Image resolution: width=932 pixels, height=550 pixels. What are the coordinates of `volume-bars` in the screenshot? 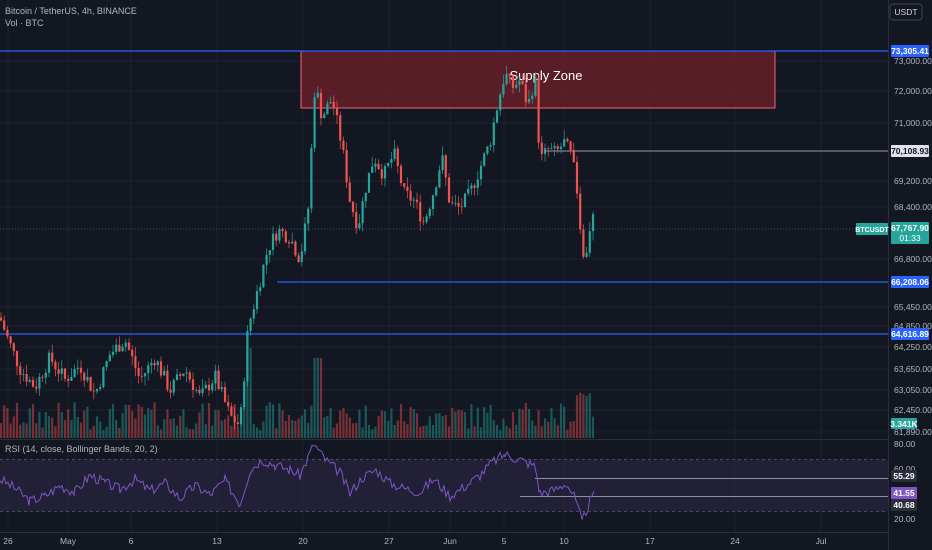 It's located at (297, 393).